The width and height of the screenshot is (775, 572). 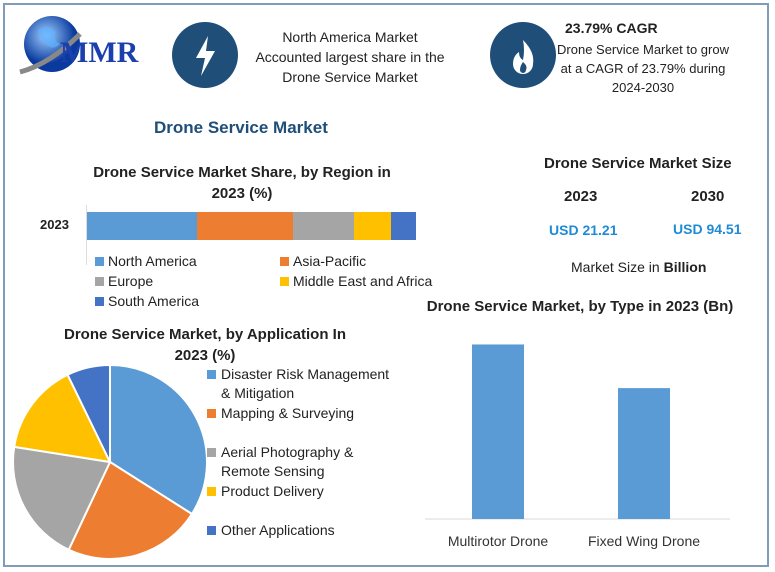 I want to click on value-2030: USD 94.51, so click(x=707, y=229).